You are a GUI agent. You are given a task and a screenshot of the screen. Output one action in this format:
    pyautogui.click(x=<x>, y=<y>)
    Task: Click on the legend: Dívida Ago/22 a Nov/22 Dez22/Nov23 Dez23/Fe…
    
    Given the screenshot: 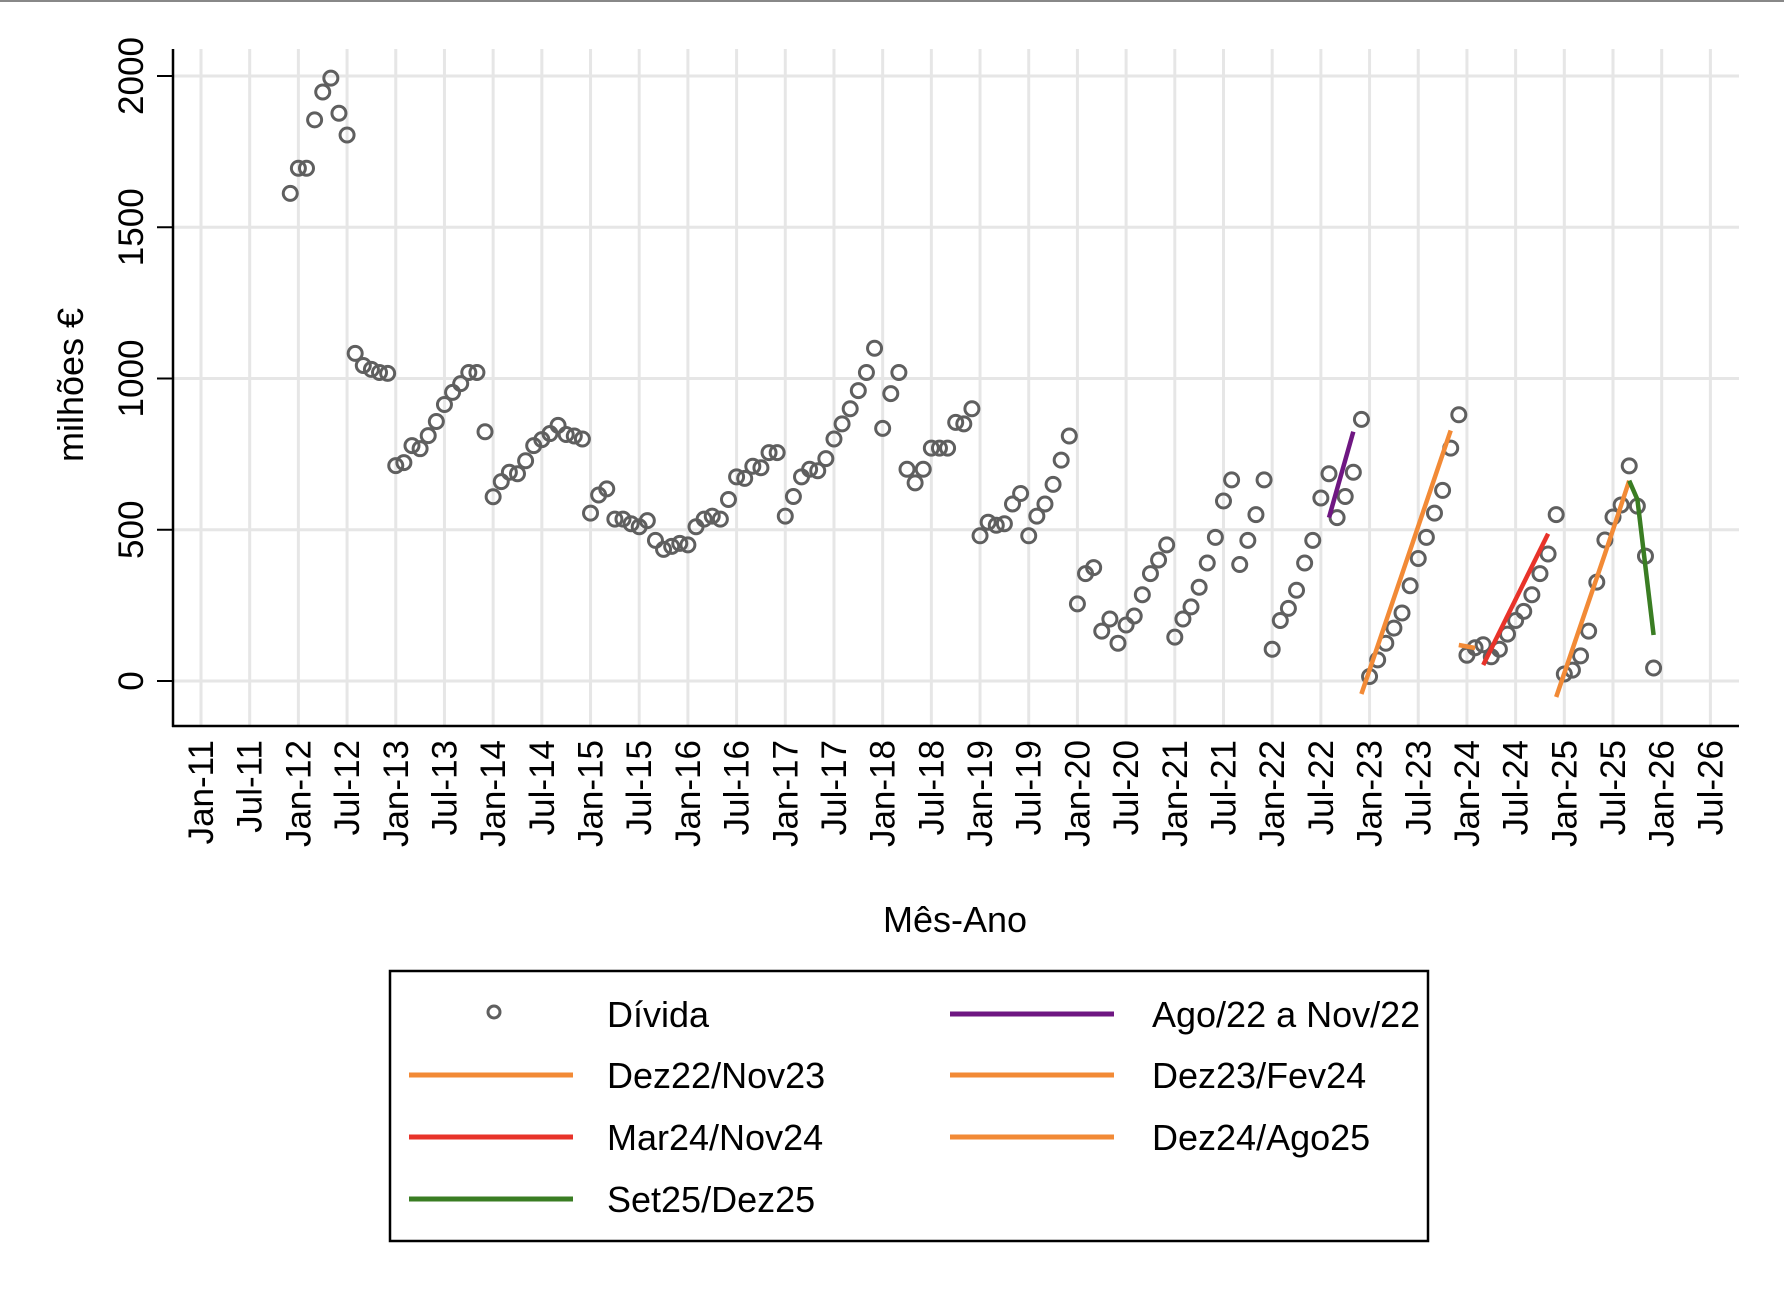 What is the action you would take?
    pyautogui.click(x=909, y=1106)
    